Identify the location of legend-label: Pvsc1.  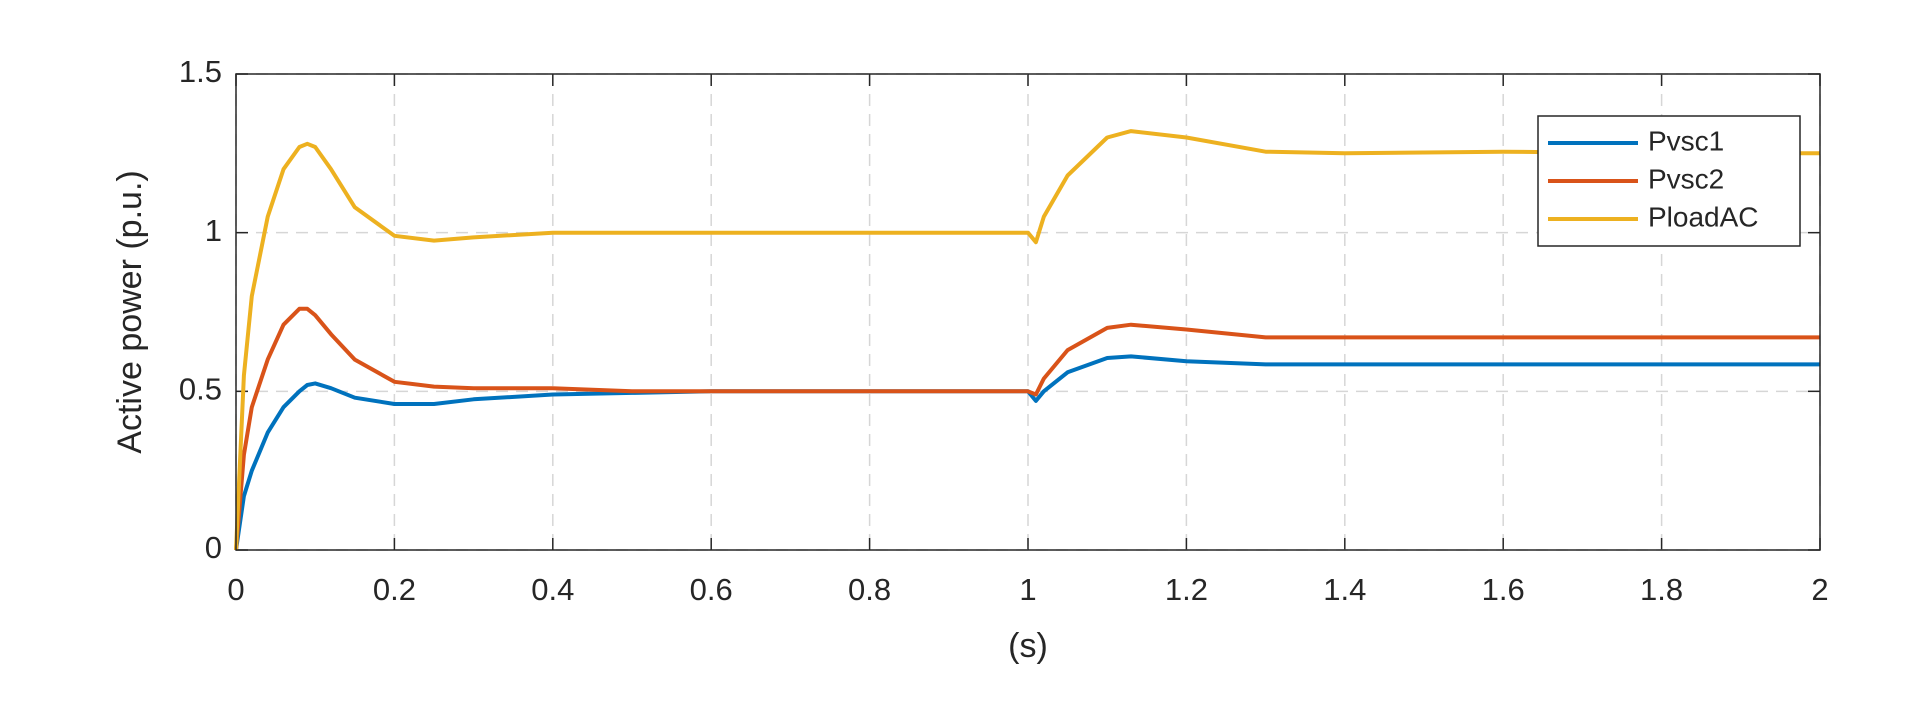
(1686, 140).